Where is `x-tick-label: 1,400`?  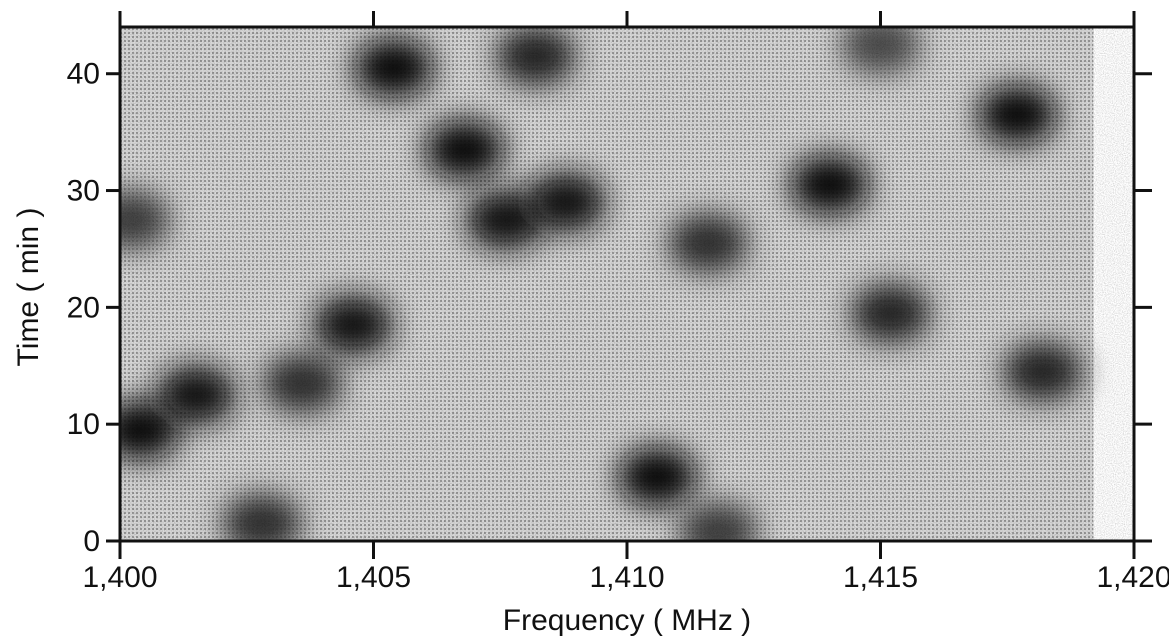 x-tick-label: 1,400 is located at coordinates (119, 577).